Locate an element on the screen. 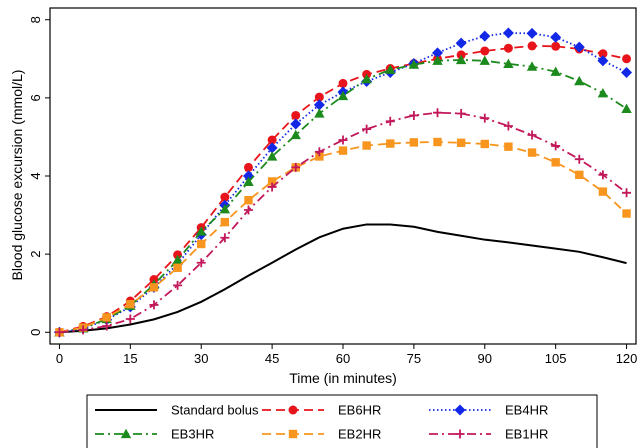 This screenshot has width=638, height=448. legend: Standard bolus EB6HR EB4HR EB3HR EB2HR EB1HR is located at coordinates (342, 421).